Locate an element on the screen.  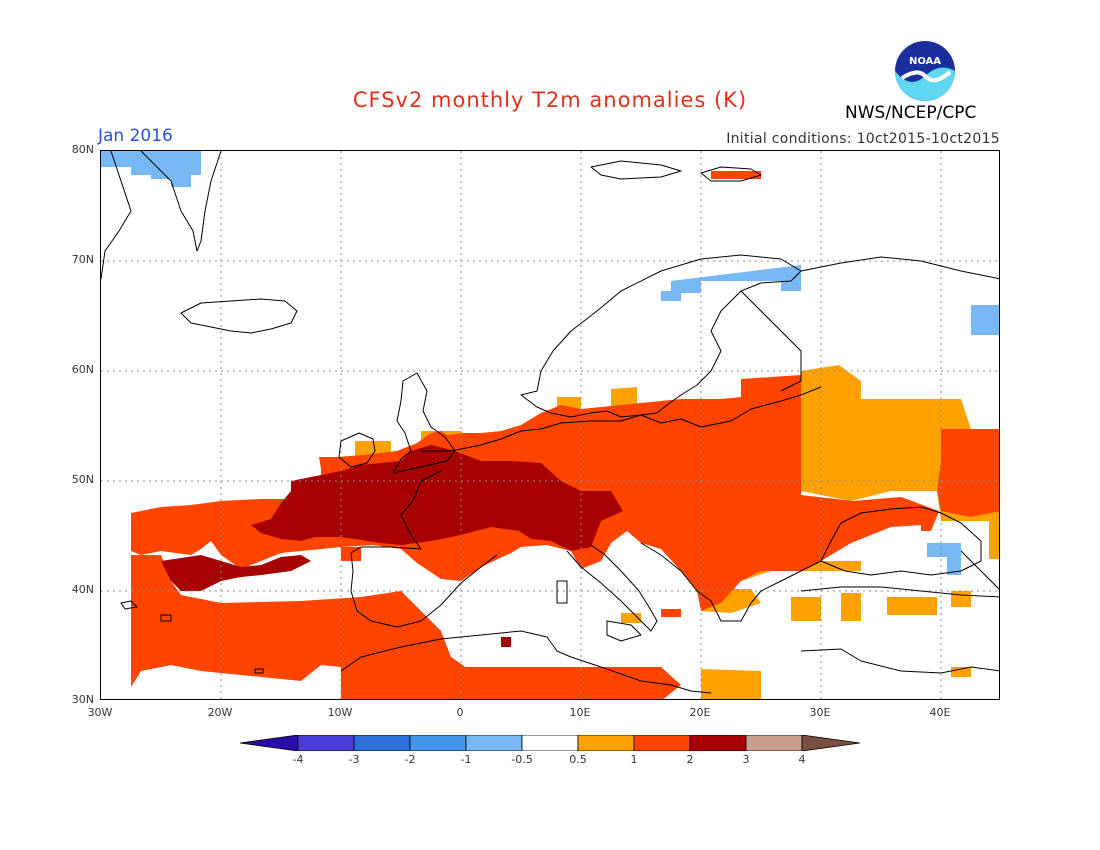
lon-tick-label: 10E is located at coordinates (580, 712).